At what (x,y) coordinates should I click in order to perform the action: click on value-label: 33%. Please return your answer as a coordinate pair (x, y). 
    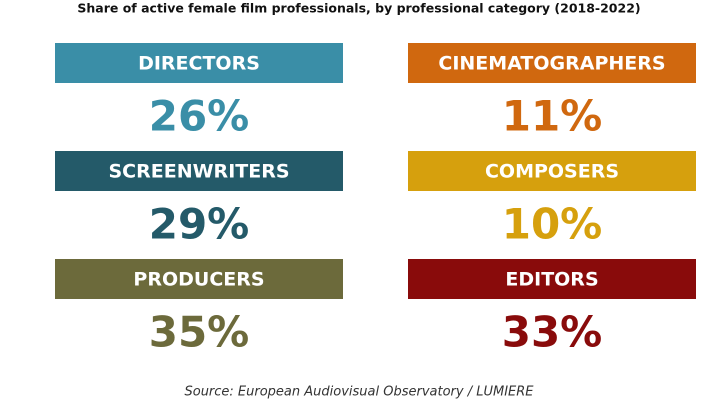
    Looking at the image, I should click on (552, 332).